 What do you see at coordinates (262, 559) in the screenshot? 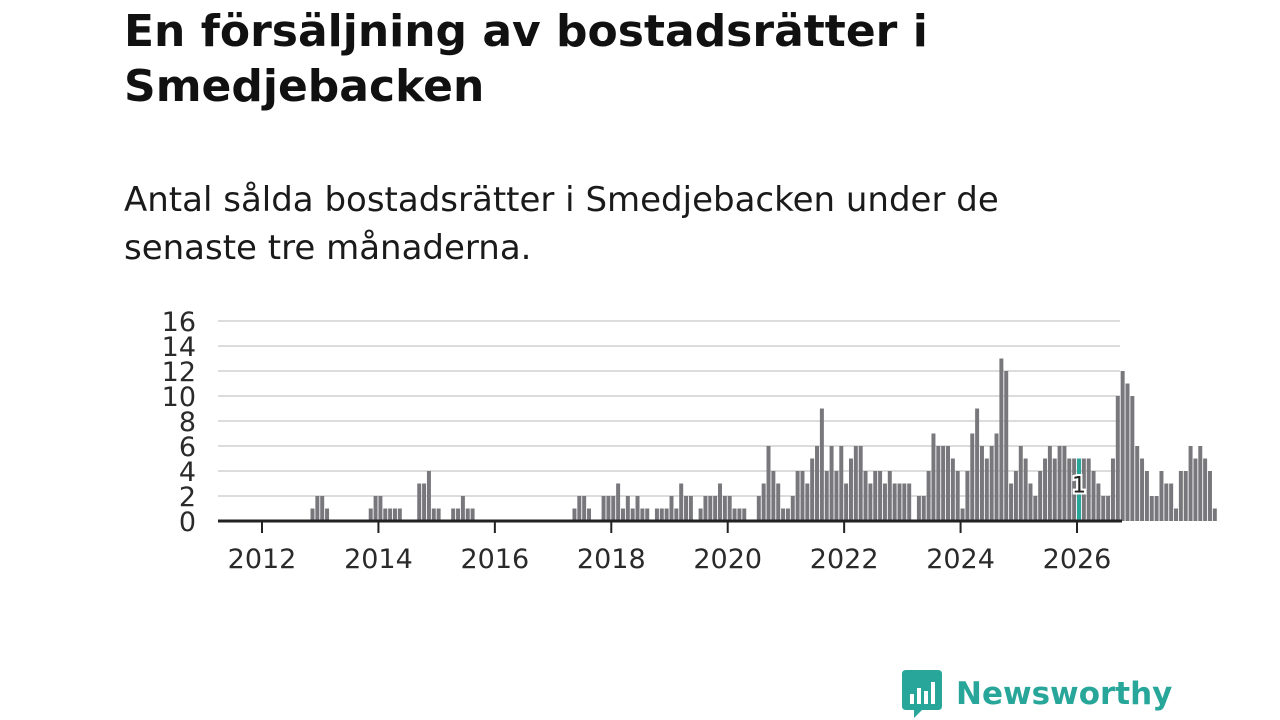
I see `x-tick-label-2012: 2012` at bounding box center [262, 559].